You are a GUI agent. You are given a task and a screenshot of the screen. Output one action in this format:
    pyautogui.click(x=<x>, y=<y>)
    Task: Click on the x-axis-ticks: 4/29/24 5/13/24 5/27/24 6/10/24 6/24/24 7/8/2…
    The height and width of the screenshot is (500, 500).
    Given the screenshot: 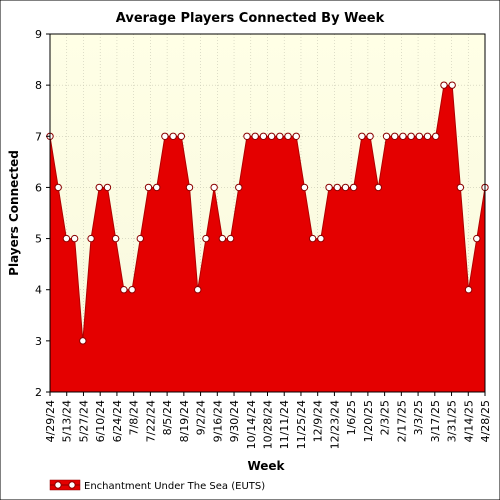 What is the action you would take?
    pyautogui.click(x=268, y=420)
    